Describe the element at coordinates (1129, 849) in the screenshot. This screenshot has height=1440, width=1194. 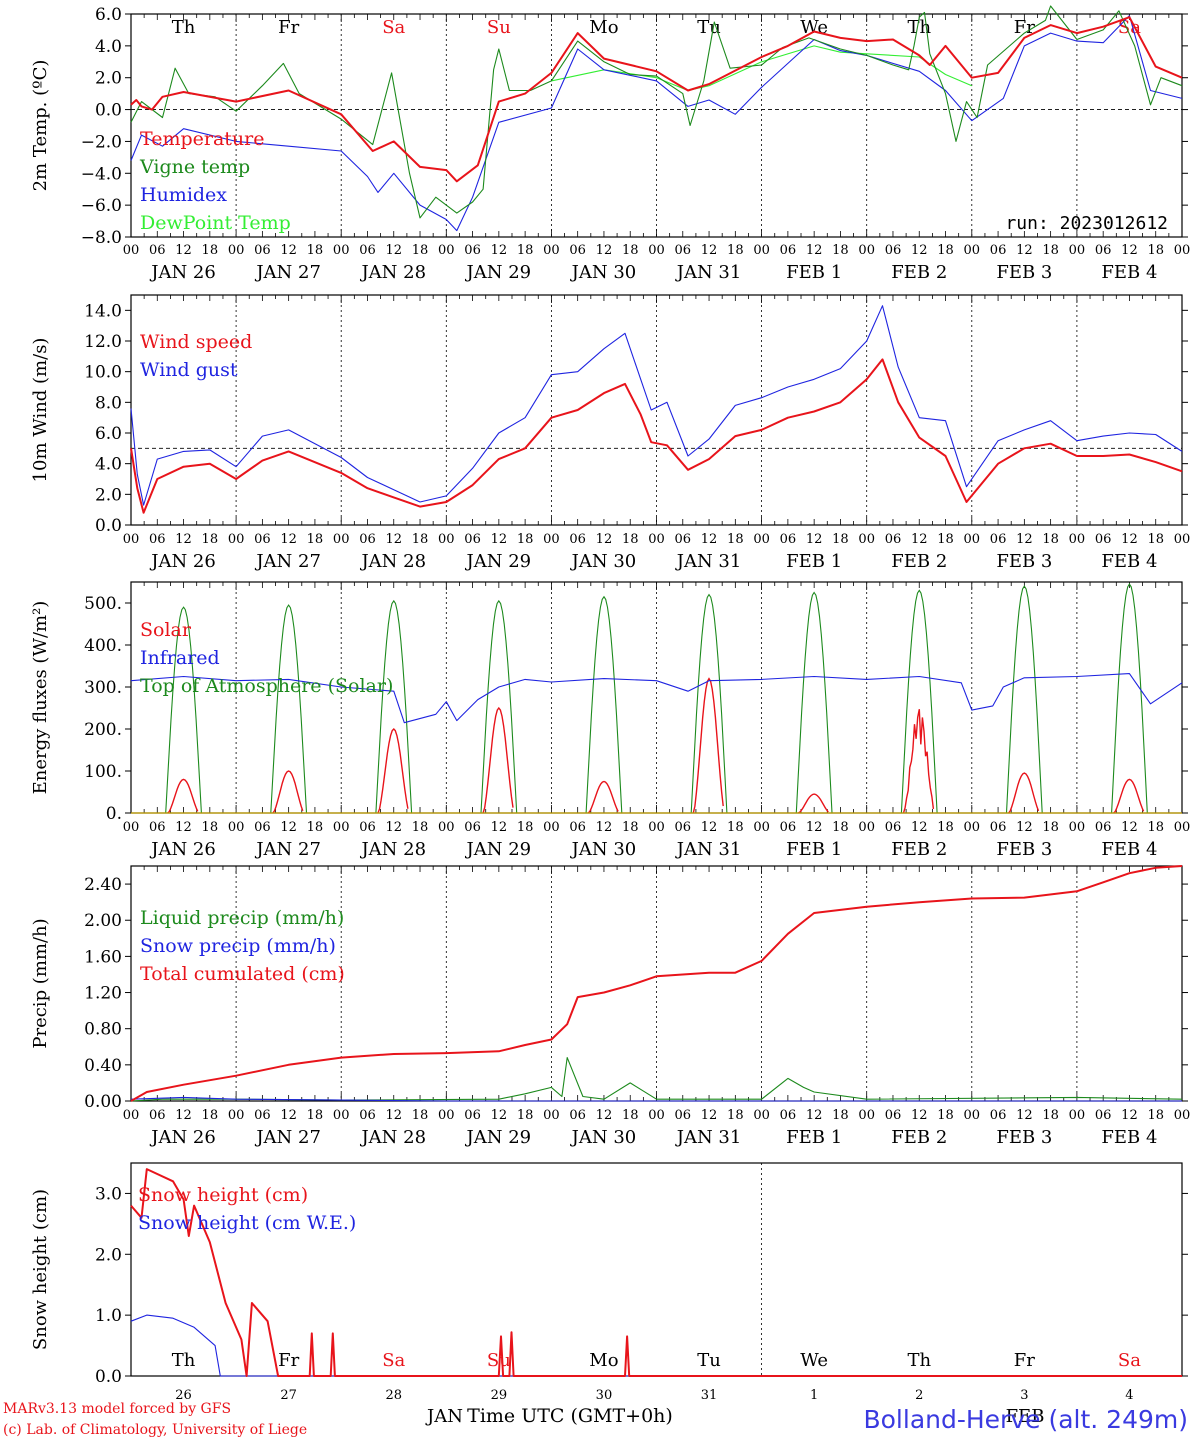
I see `x-date-label: FEB 4` at that location.